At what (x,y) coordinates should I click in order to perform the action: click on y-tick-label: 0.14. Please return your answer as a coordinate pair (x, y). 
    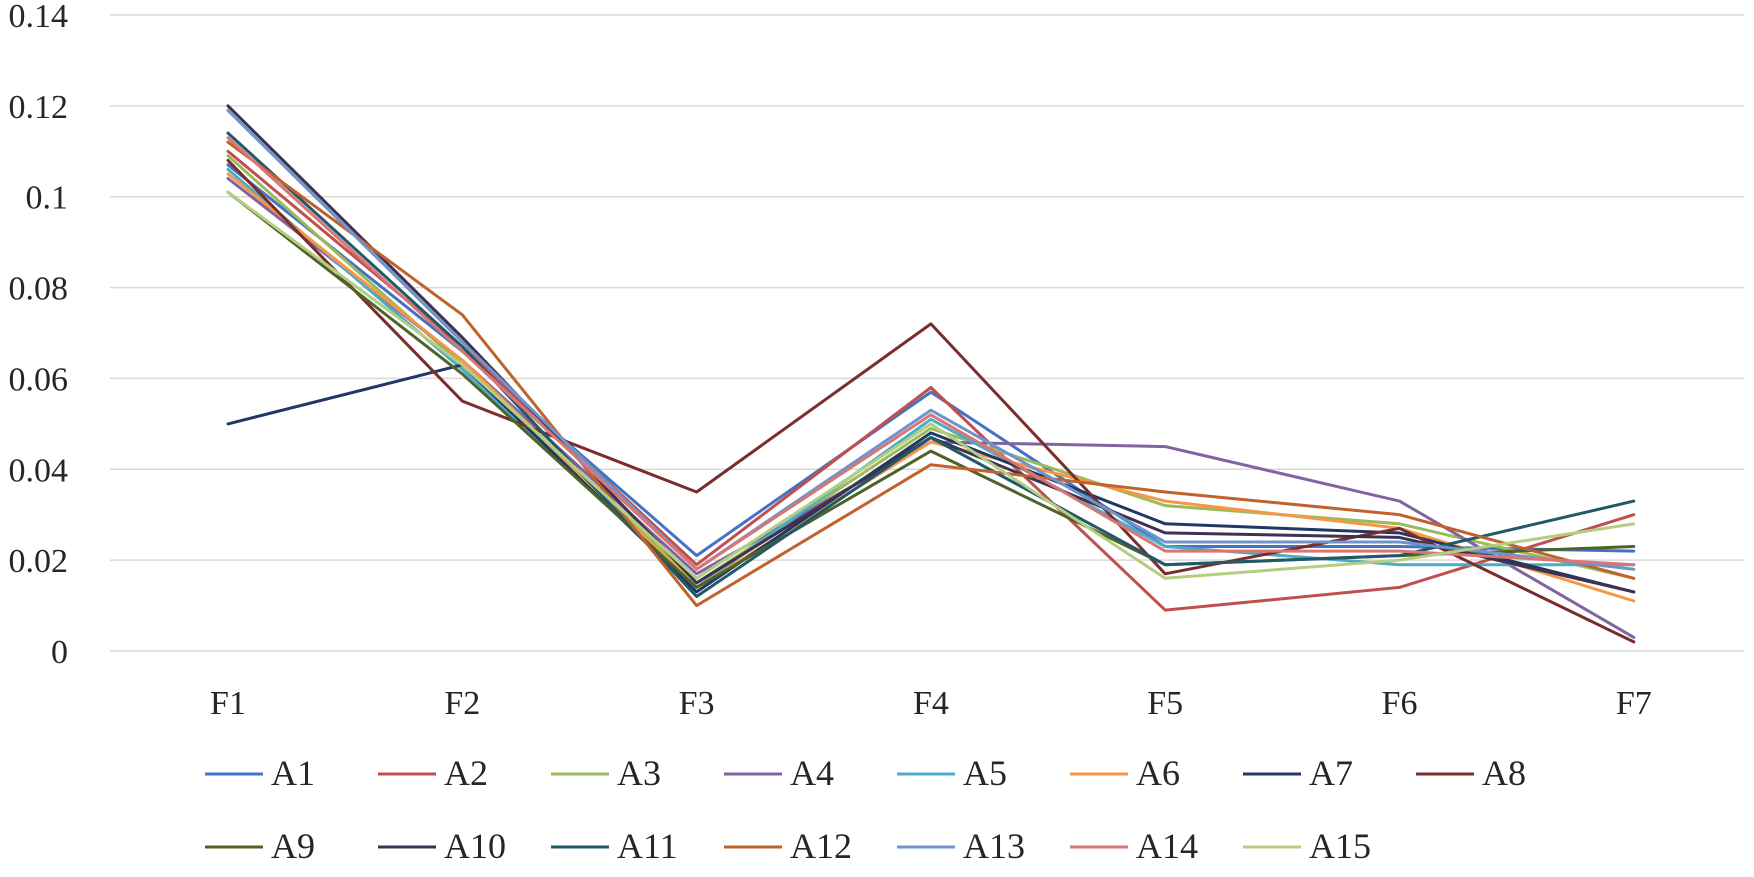
    Looking at the image, I should click on (39, 17).